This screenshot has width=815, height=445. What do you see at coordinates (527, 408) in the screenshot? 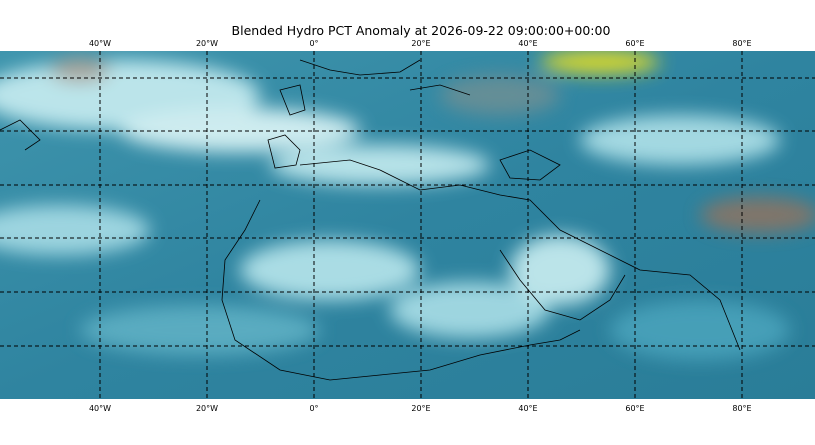
I see `longitude-label-bottom: 40°E` at bounding box center [527, 408].